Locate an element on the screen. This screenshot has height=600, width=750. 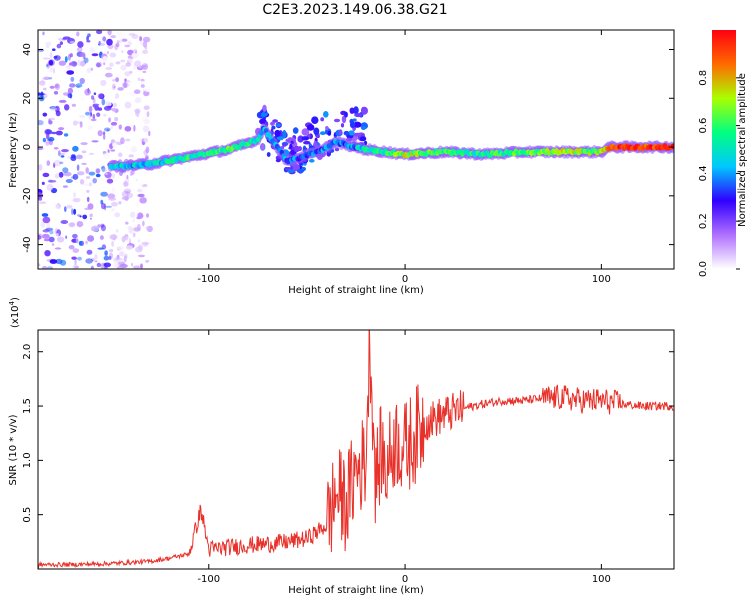
colorbar-label: Normalized spectral amplitude is located at coordinates (742, 150).